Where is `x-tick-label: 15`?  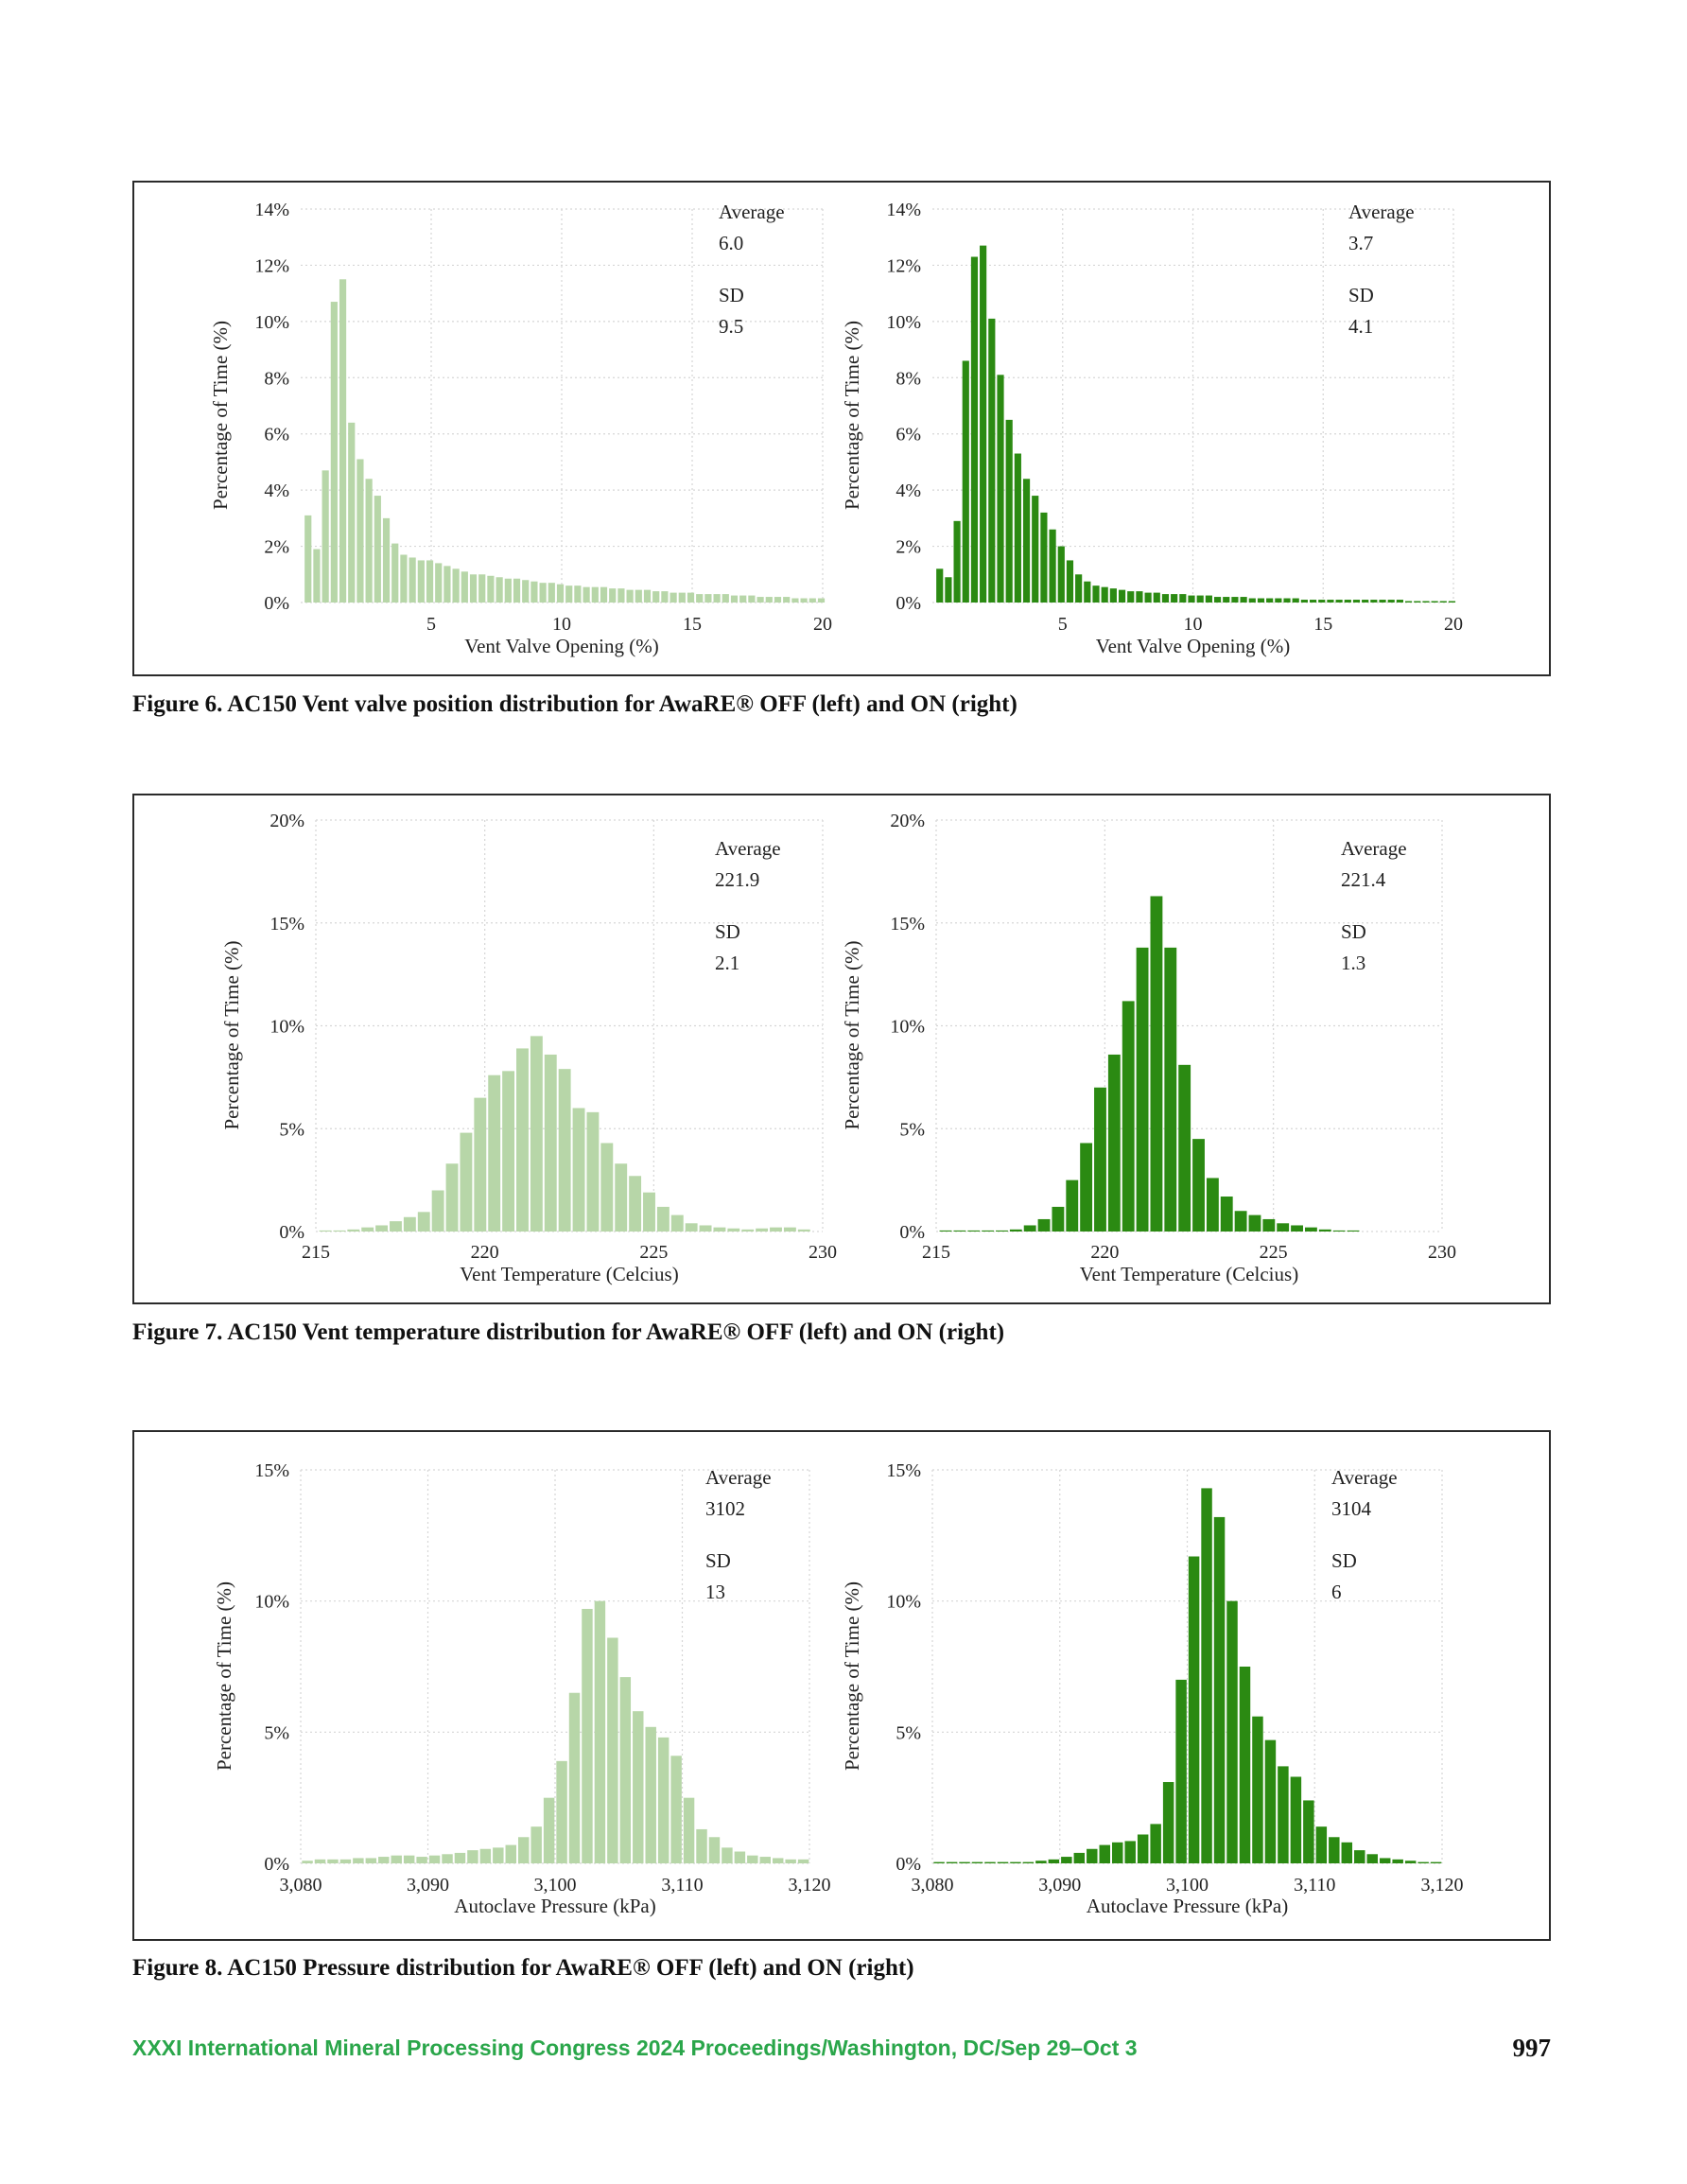 x-tick-label: 15 is located at coordinates (692, 624).